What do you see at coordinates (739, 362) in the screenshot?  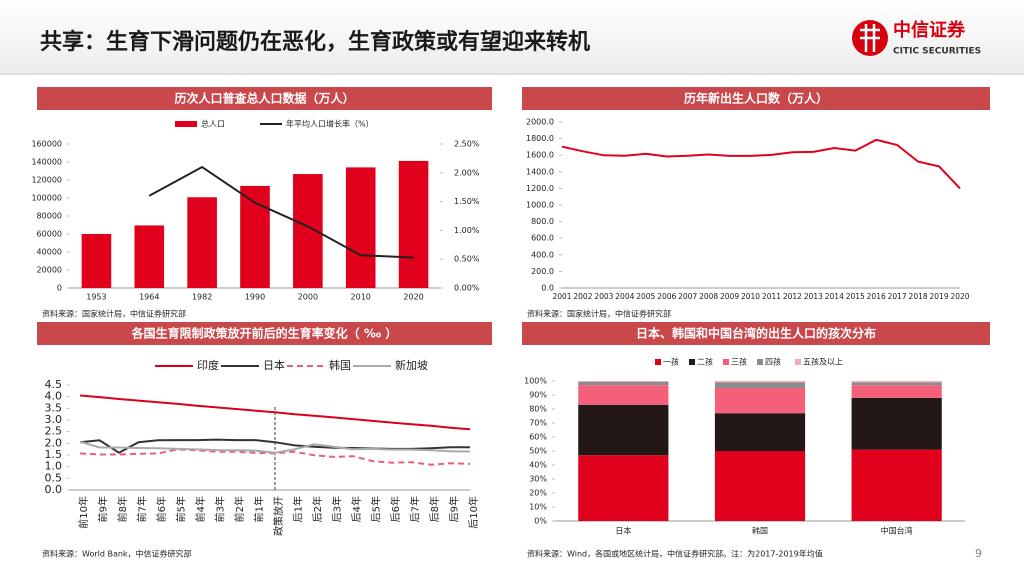 I see `legend-label: 三孩` at bounding box center [739, 362].